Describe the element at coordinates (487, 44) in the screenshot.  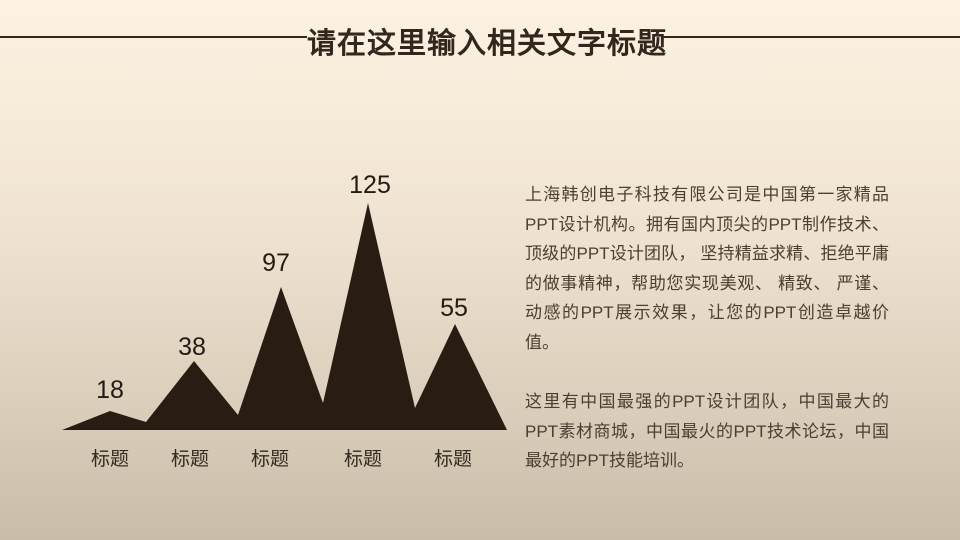
I see `slide-title: 请在这里输入相关文字标题` at that location.